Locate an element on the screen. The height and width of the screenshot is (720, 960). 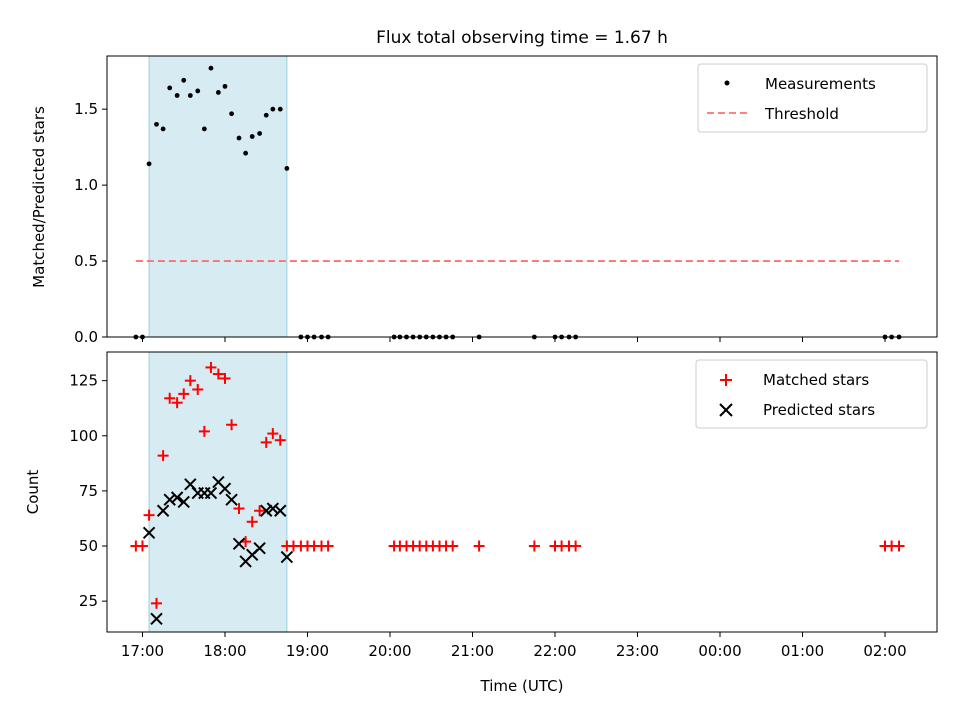
x-tick-label: 20:00 is located at coordinates (389, 651).